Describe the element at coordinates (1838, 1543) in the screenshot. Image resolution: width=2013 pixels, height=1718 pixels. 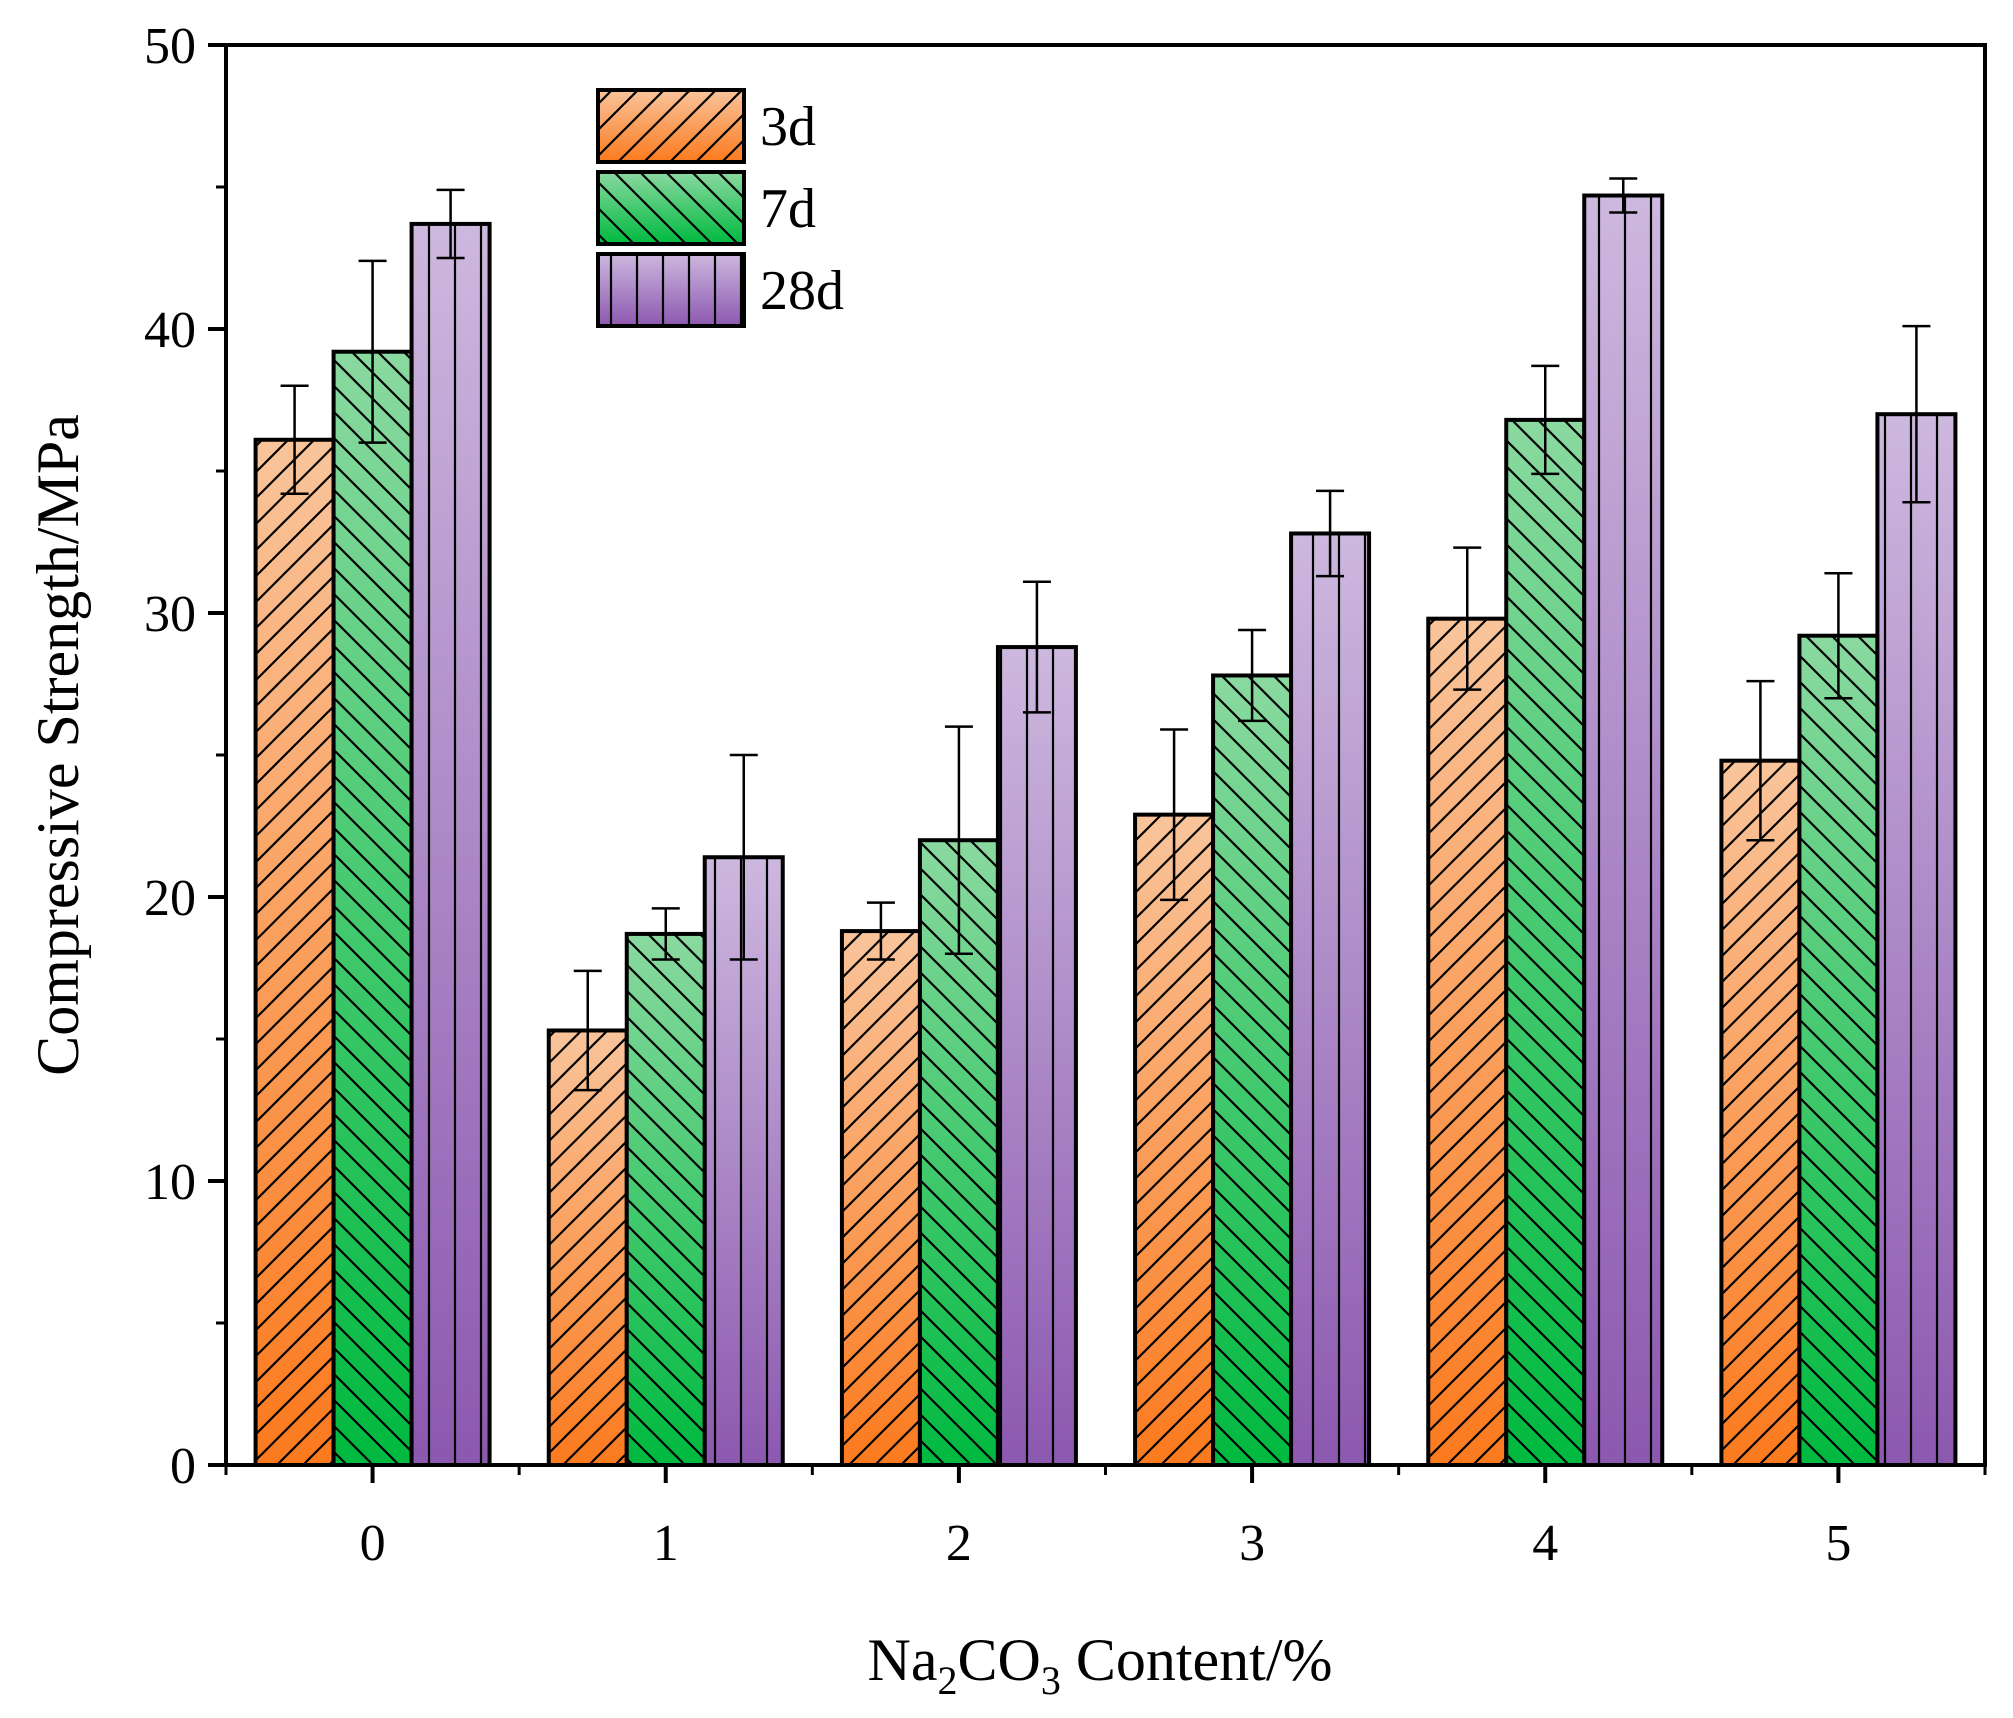
I see `x-tick-label: 5` at that location.